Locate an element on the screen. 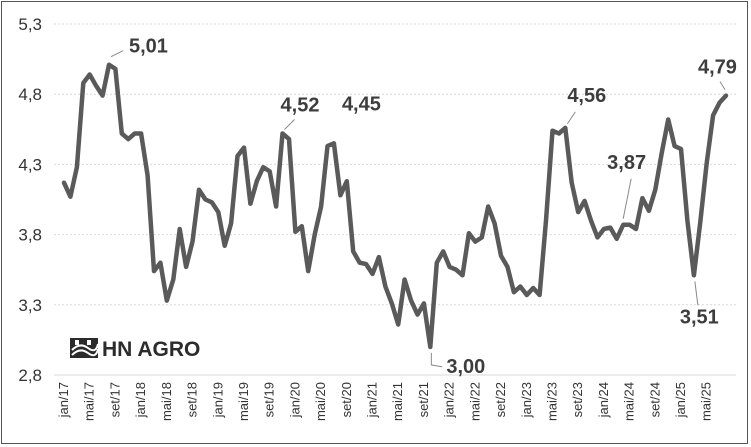 Image resolution: width=751 pixels, height=447 pixels. x-tick-label: mai/18 is located at coordinates (166, 401).